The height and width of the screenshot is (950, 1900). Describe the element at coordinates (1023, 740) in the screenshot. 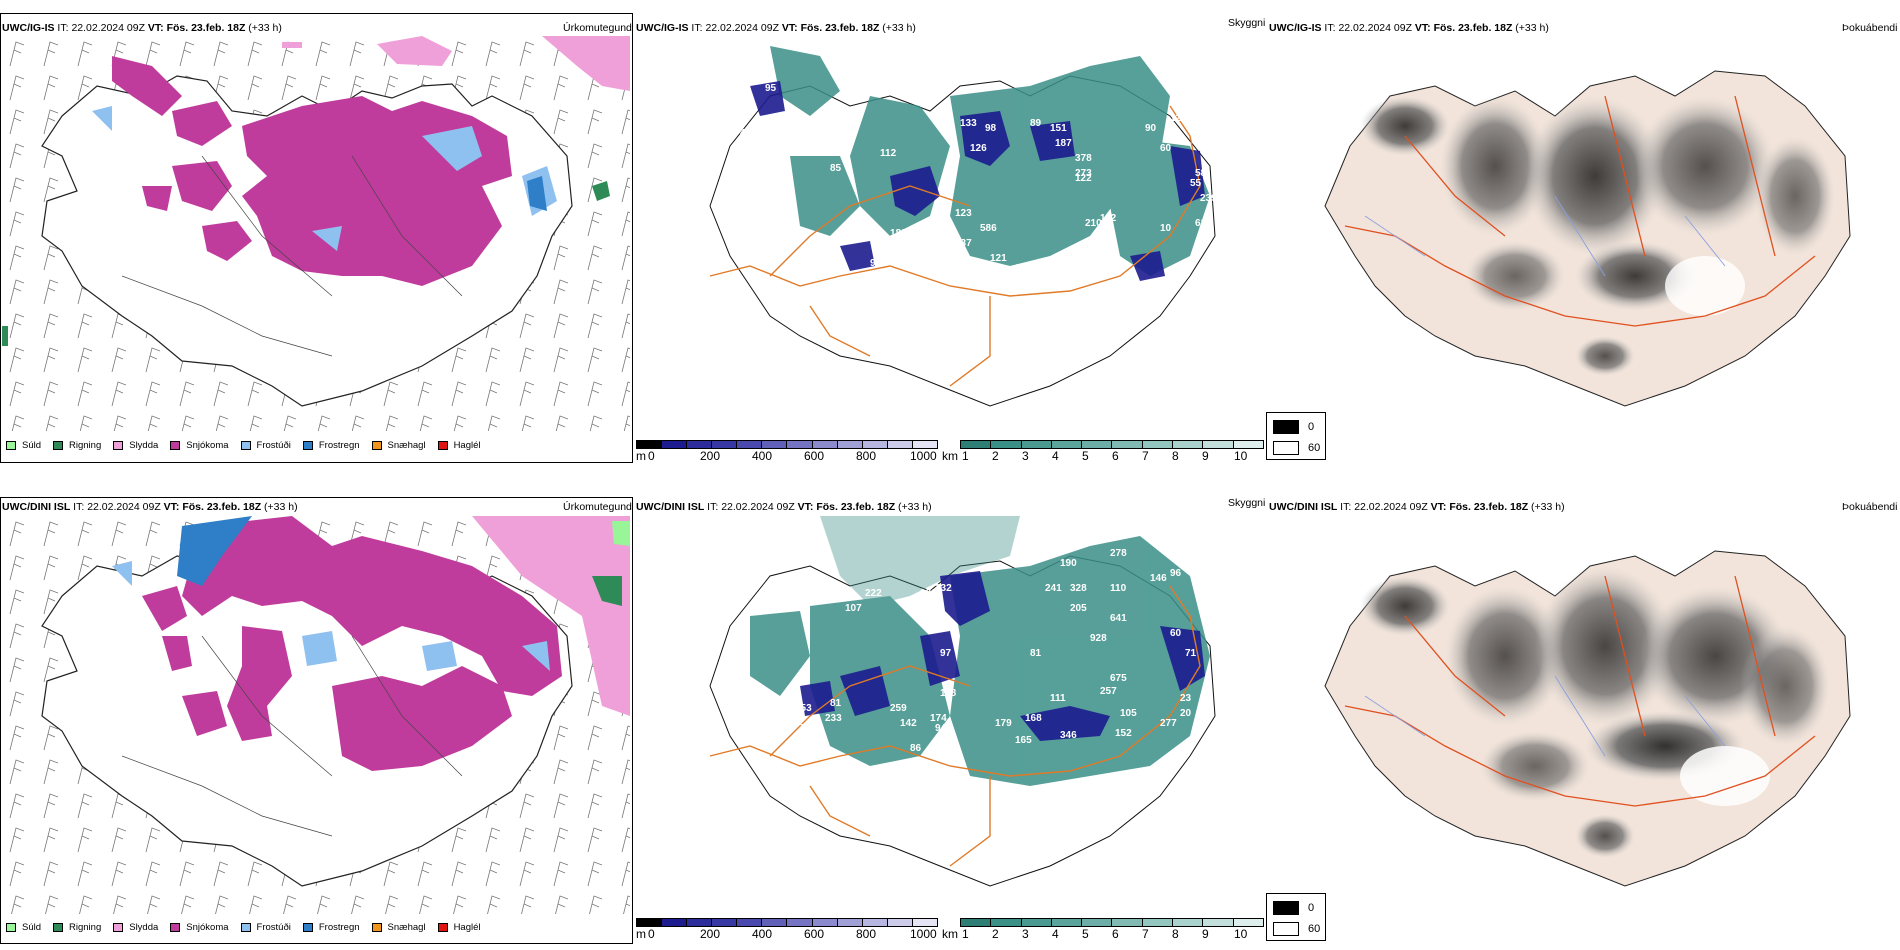

I see `peak-height-label: 165` at that location.